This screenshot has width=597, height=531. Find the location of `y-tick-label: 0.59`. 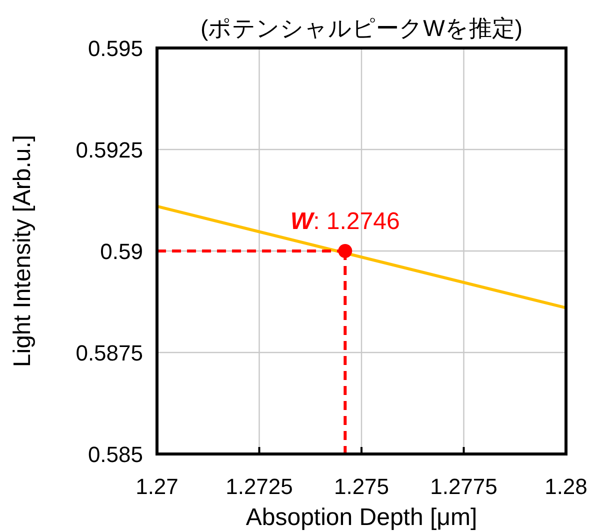

y-tick-label: 0.59 is located at coordinates (121, 251).